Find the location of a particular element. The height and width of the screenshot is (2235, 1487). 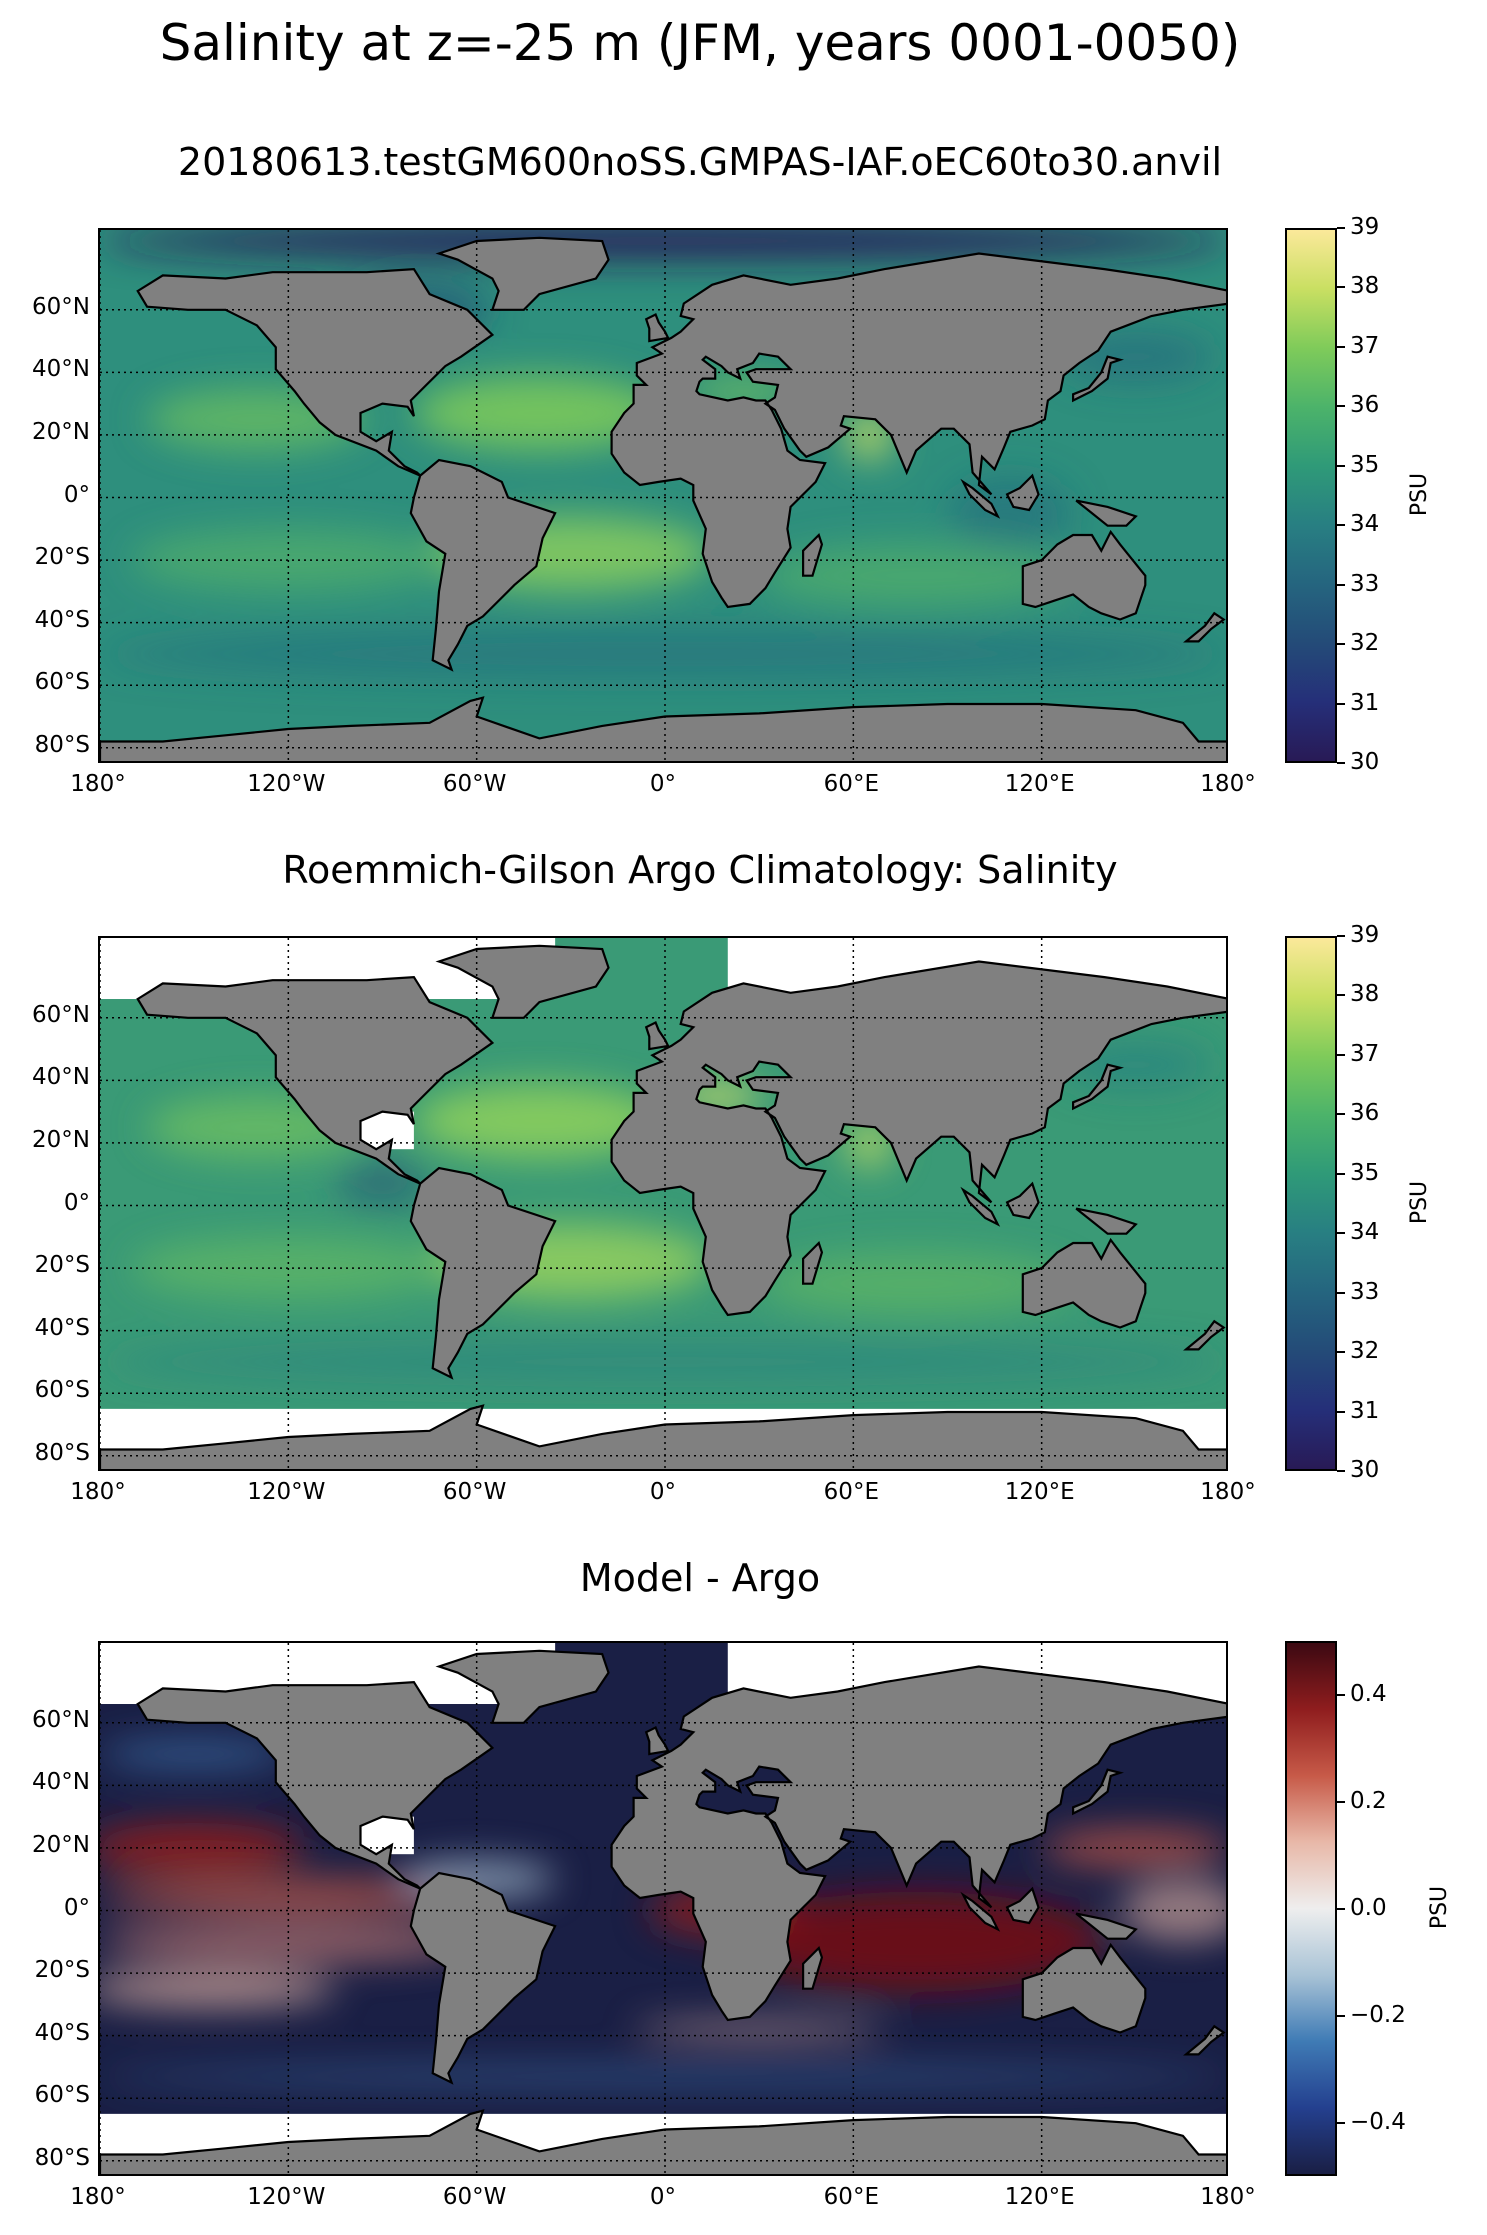

lat-tick-label: 20°N is located at coordinates (61, 431).